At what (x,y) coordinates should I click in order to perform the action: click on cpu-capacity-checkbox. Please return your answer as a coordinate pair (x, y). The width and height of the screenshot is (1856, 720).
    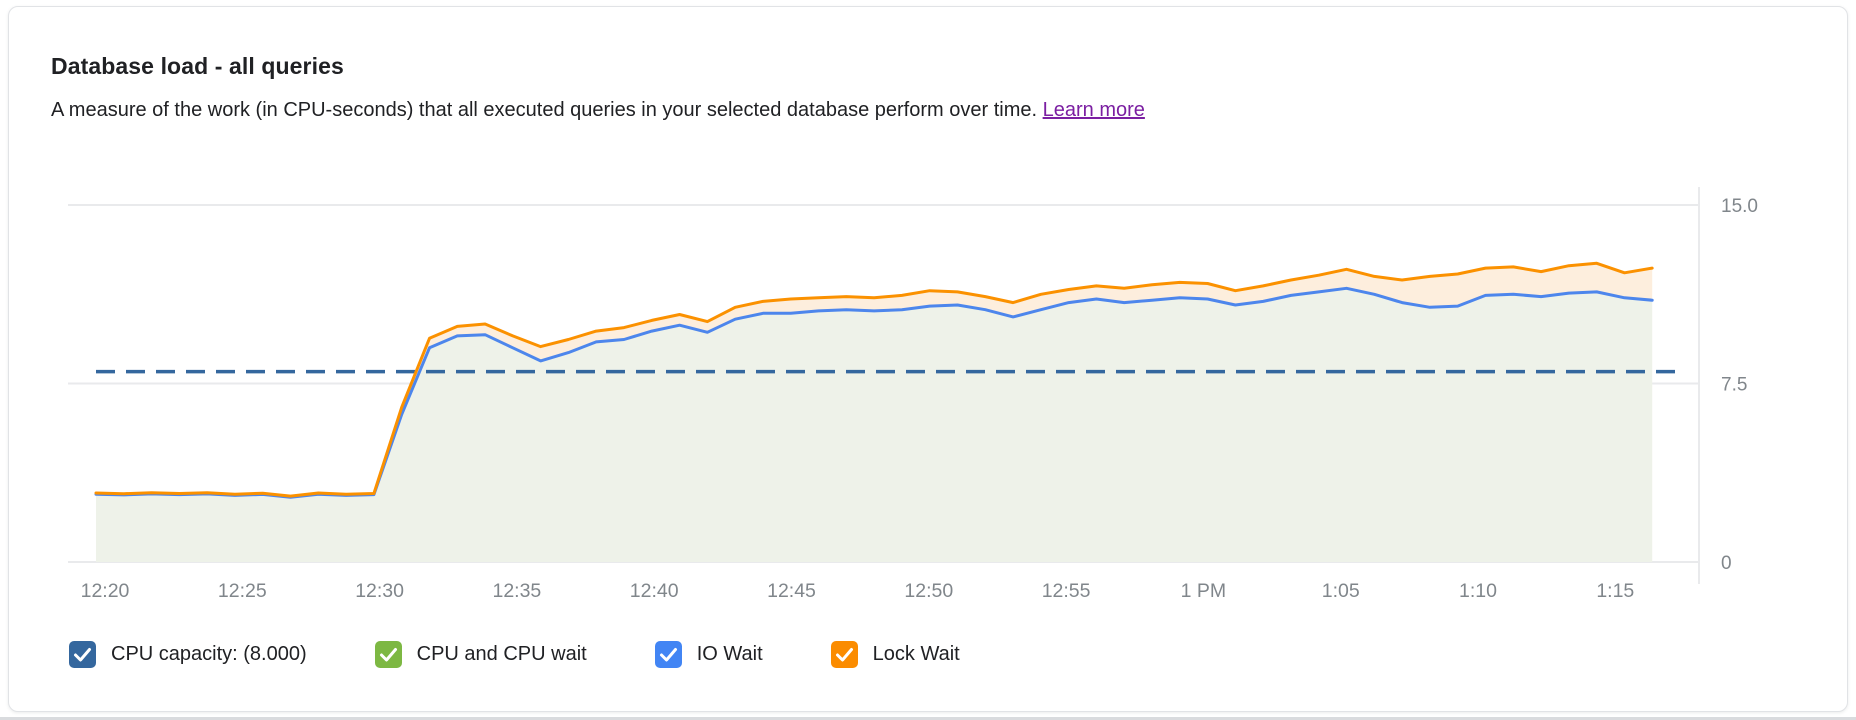
    Looking at the image, I should click on (82, 654).